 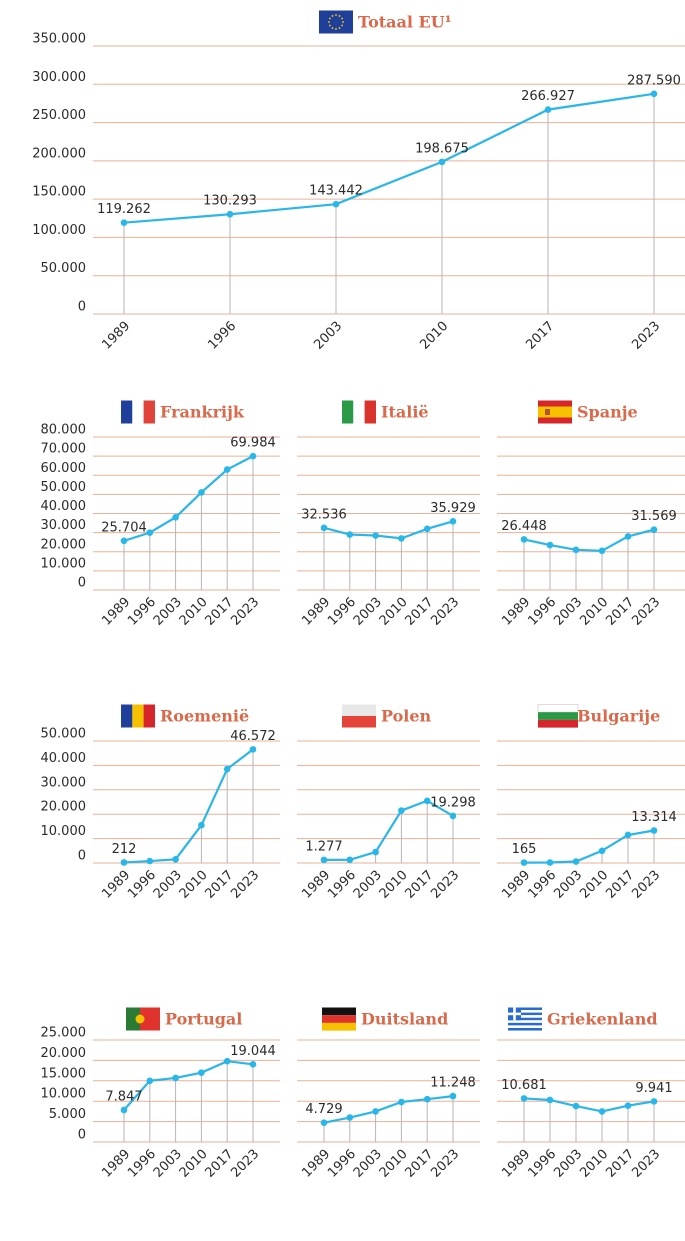 What do you see at coordinates (323, 1109) in the screenshot?
I see `data-label: 4.729` at bounding box center [323, 1109].